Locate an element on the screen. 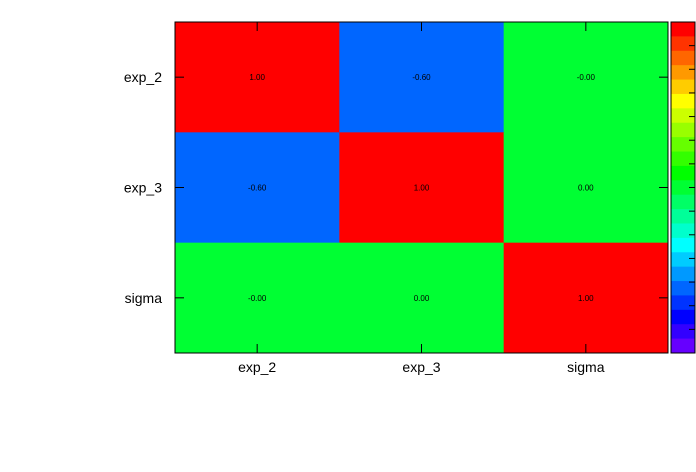 The width and height of the screenshot is (696, 472). x-tick-label: exp_3 is located at coordinates (421, 367).